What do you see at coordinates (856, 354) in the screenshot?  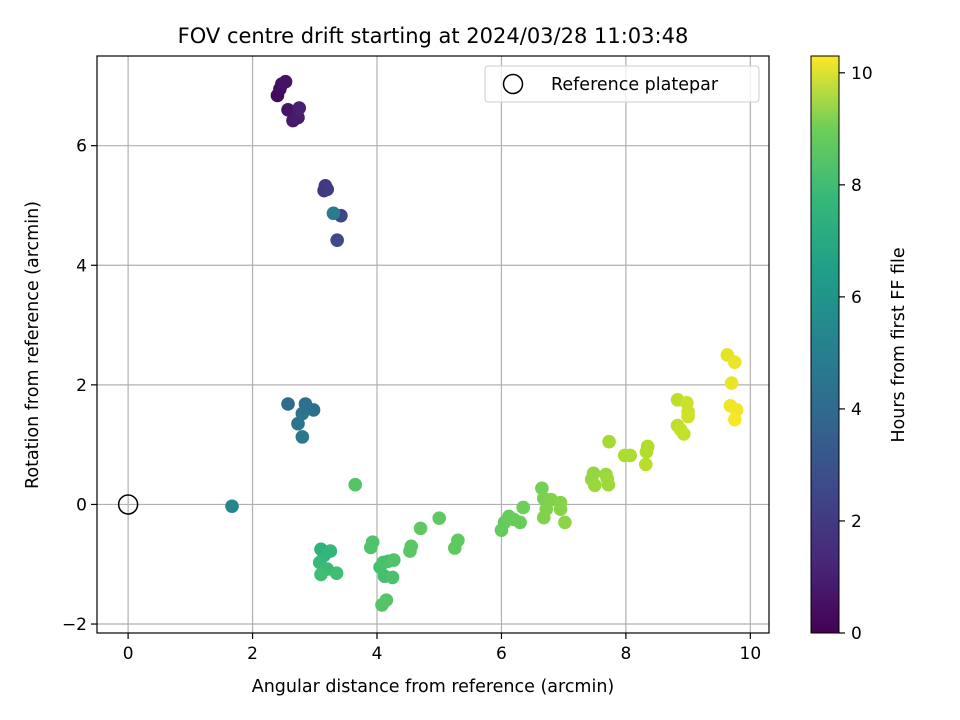 I see `colorbar-ticks: 0 2 4 6 8 10` at bounding box center [856, 354].